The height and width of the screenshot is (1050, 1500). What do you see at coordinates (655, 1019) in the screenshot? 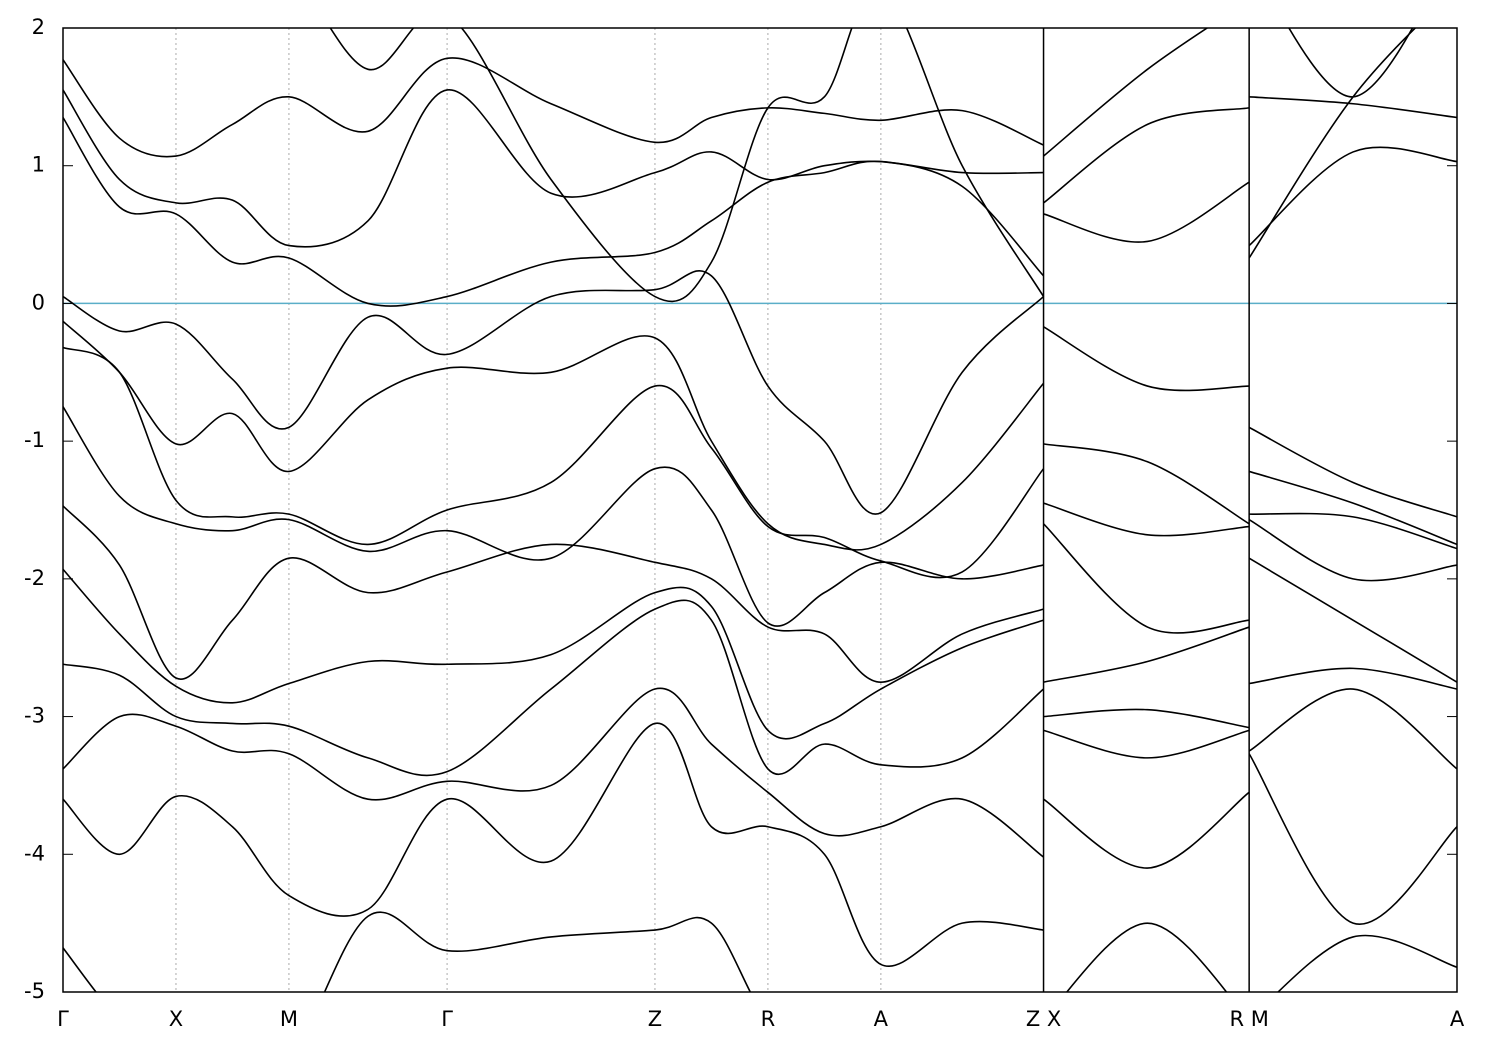
I see `x-tick-label: Z` at bounding box center [655, 1019].